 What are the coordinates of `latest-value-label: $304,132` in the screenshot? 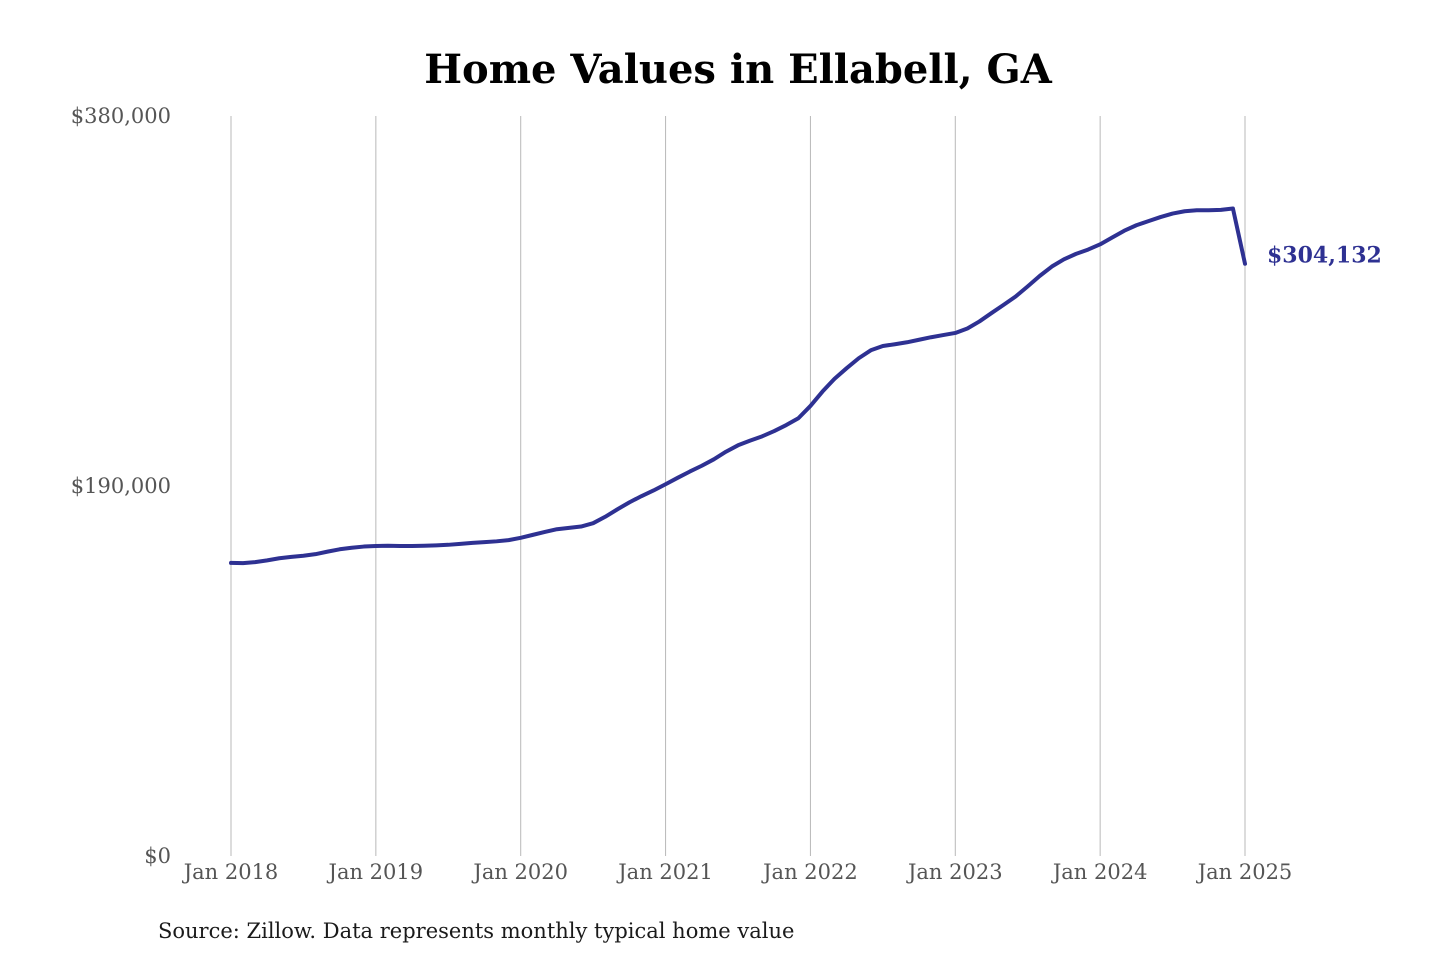 It's located at (1324, 256).